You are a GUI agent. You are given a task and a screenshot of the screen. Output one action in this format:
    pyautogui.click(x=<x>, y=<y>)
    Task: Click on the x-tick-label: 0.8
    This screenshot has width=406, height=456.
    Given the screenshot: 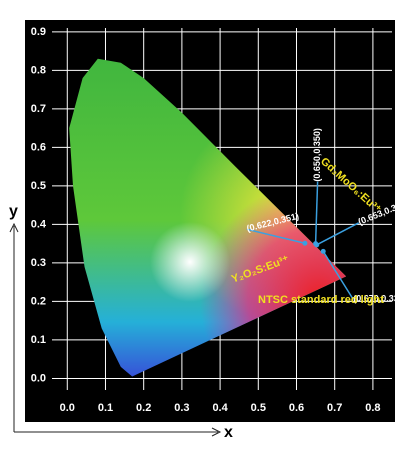 What is the action you would take?
    pyautogui.click(x=372, y=408)
    